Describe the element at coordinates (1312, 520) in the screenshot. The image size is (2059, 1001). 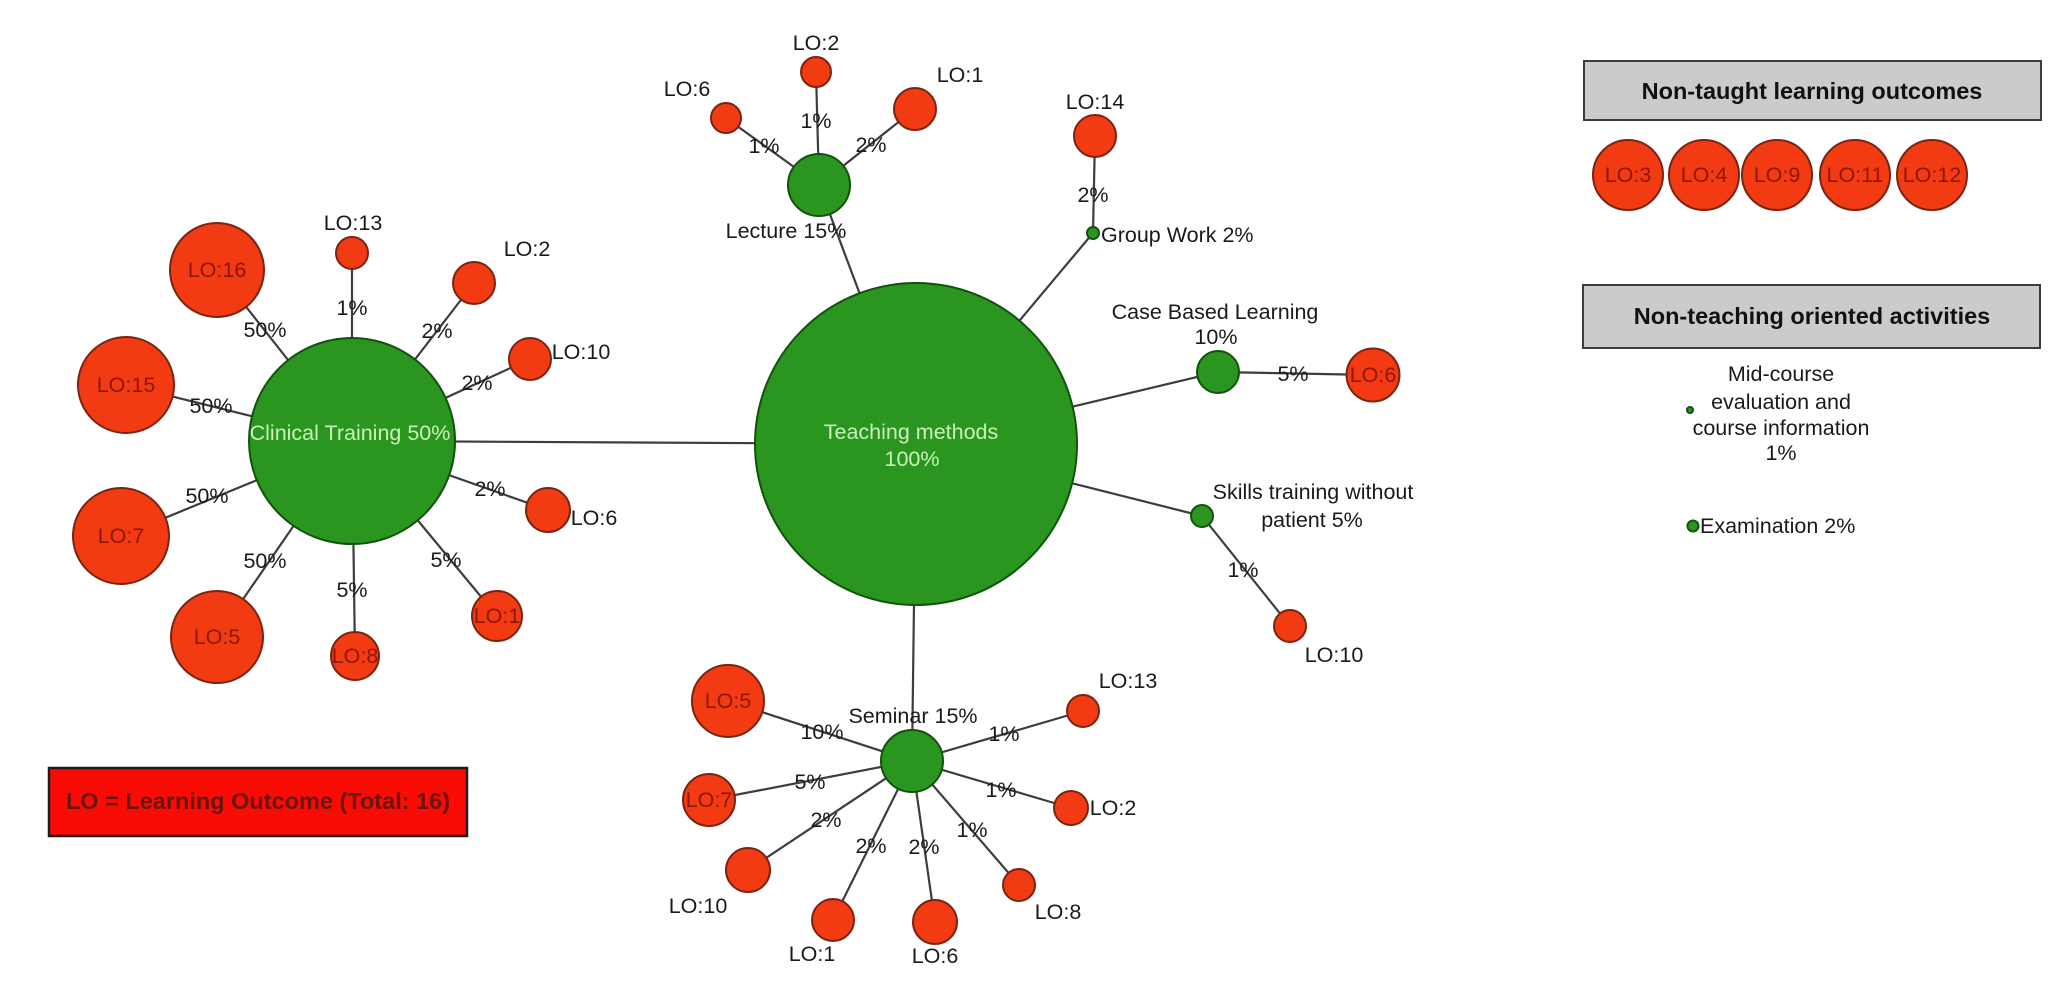
I see `svg-text: patient 5%` at that location.